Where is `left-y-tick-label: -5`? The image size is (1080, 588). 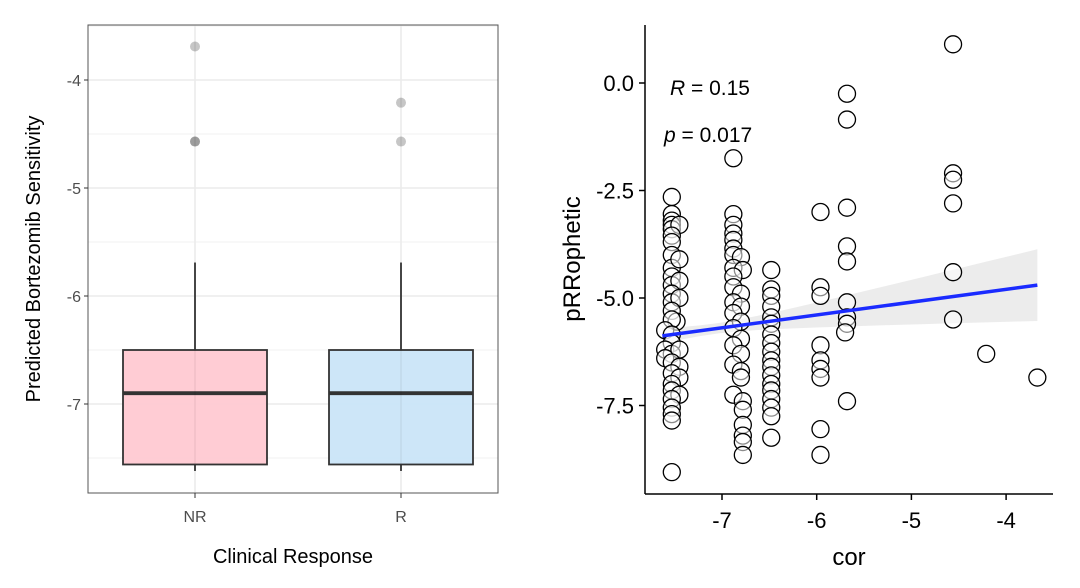
left-y-tick-label: -5 is located at coordinates (74, 189).